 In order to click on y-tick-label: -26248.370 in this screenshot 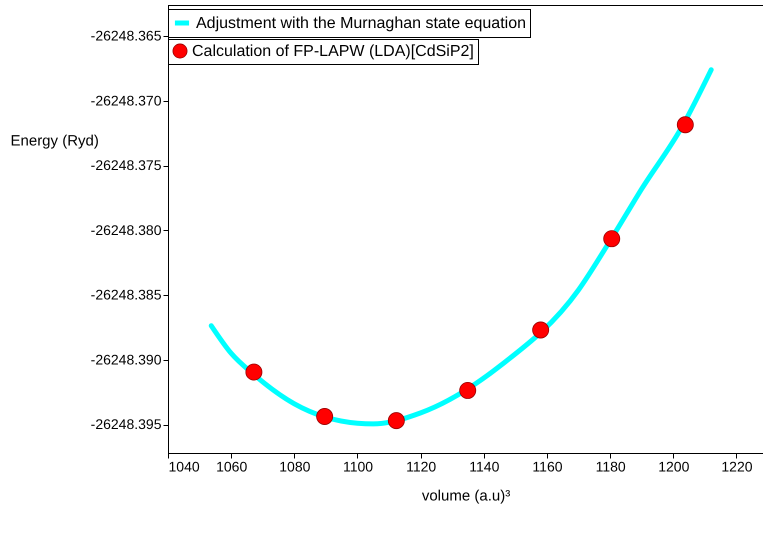, I will do `click(126, 100)`.